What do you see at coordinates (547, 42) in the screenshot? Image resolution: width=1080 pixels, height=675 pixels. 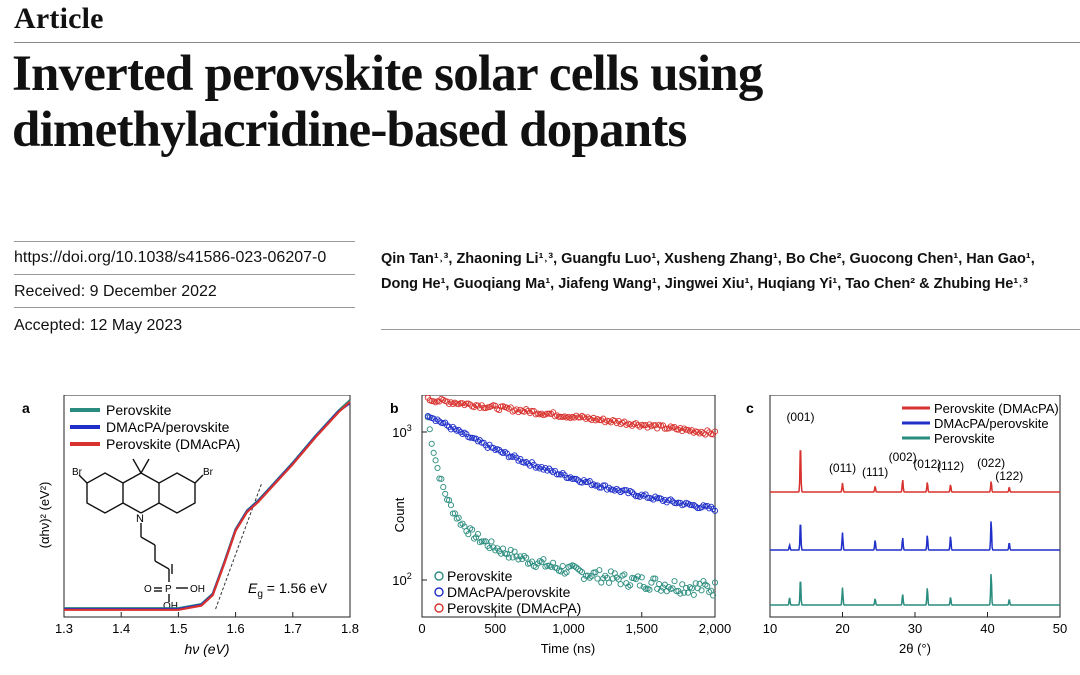 I see `header-divider` at bounding box center [547, 42].